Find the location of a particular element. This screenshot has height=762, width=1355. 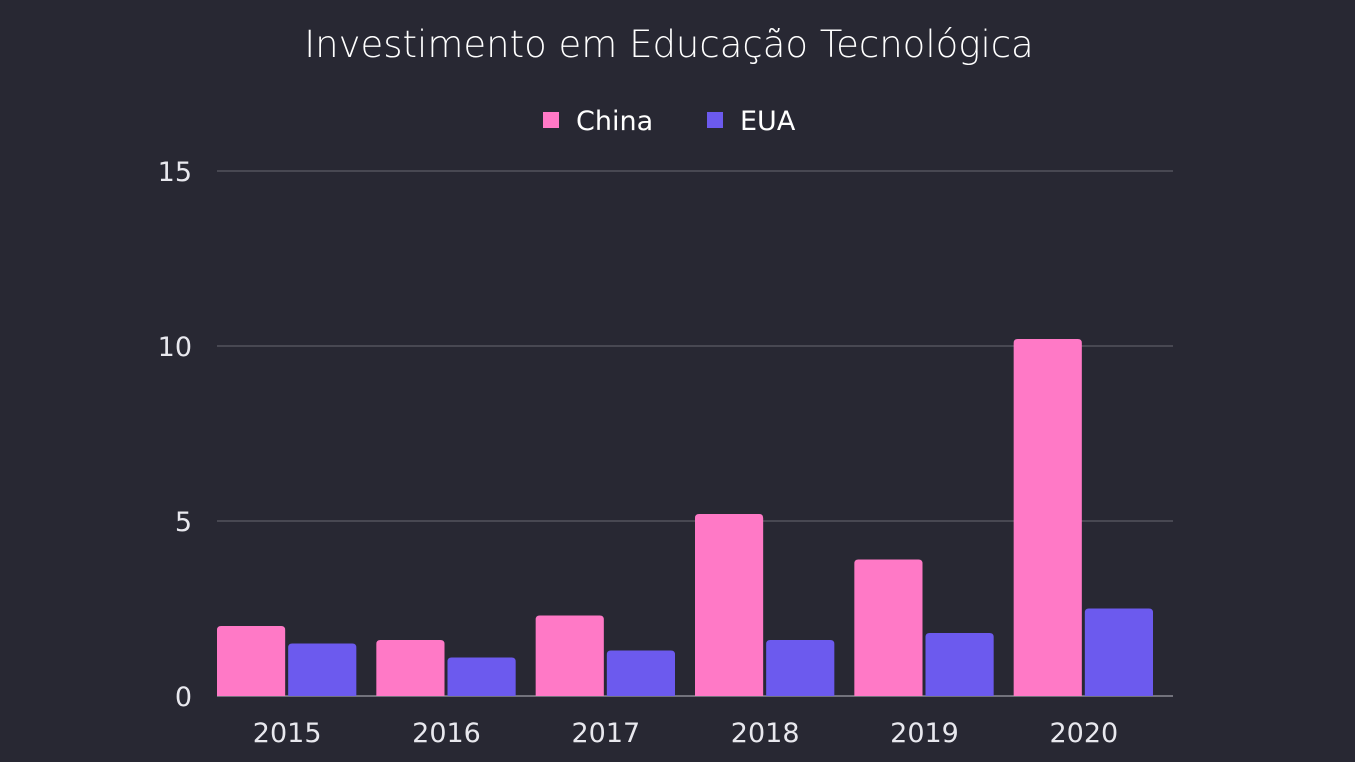

legend-swatch-eua is located at coordinates (715, 120).